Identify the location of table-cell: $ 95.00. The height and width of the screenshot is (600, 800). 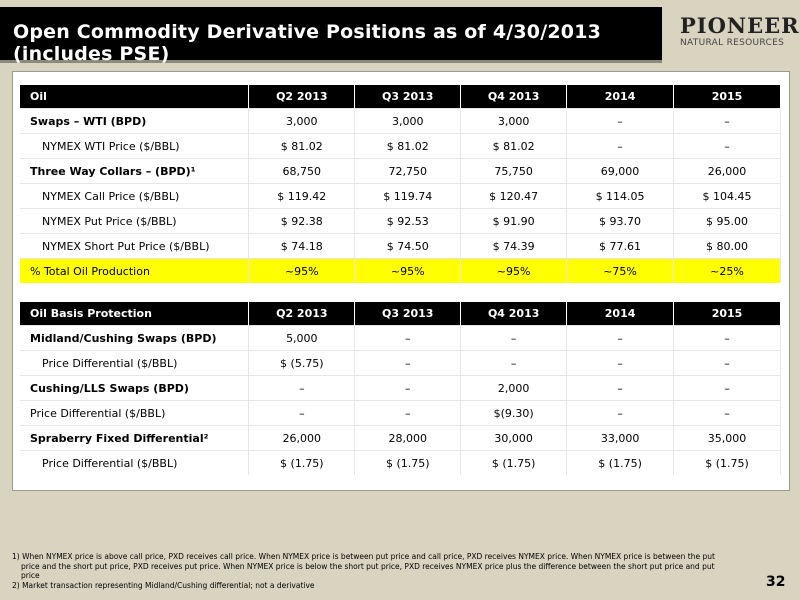
(727, 221).